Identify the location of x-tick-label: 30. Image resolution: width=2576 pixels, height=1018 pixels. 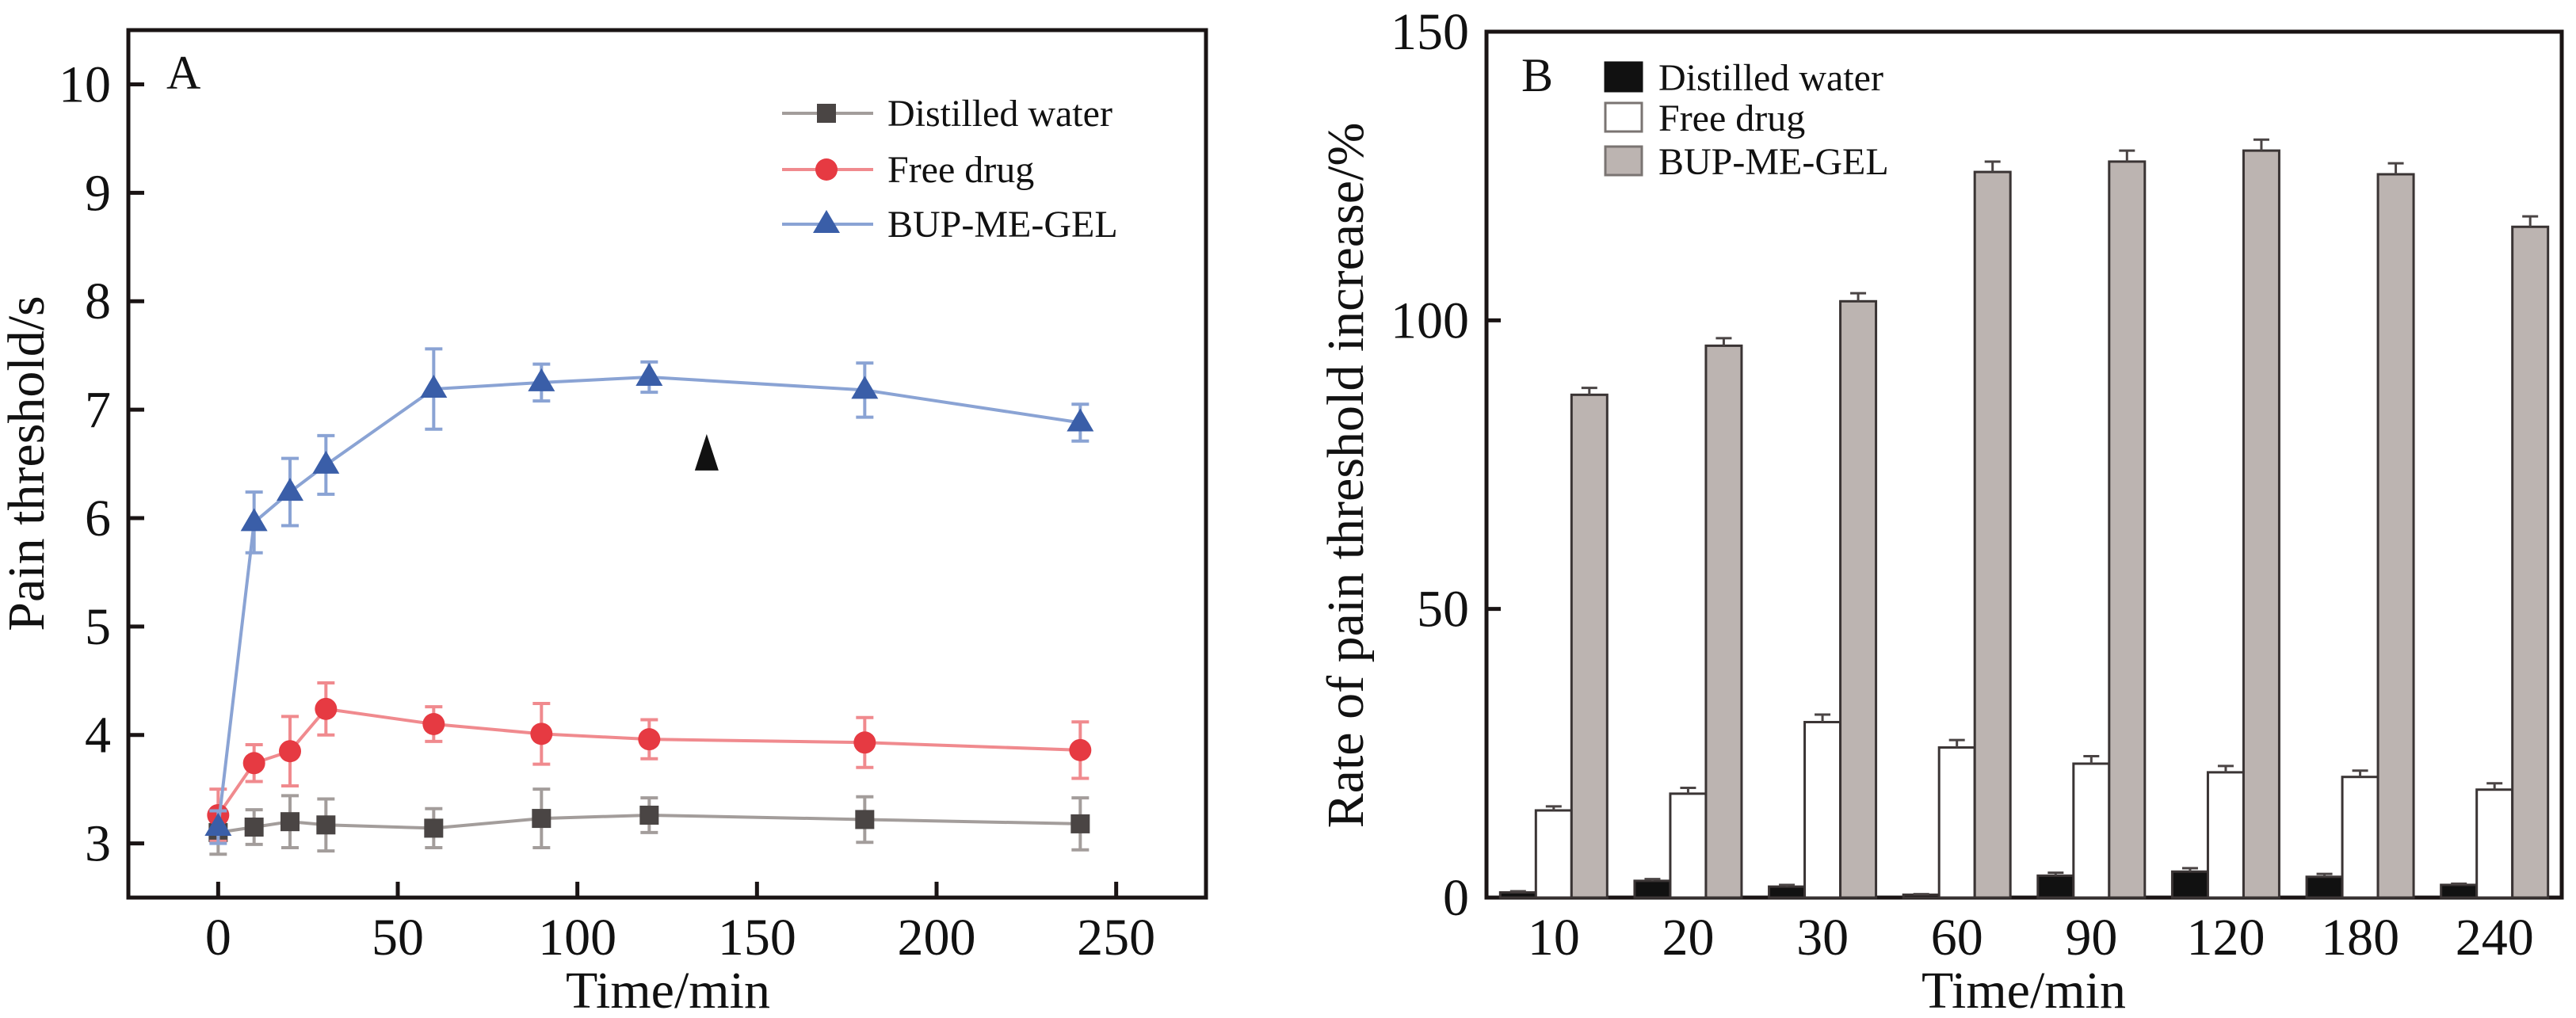
(1822, 938).